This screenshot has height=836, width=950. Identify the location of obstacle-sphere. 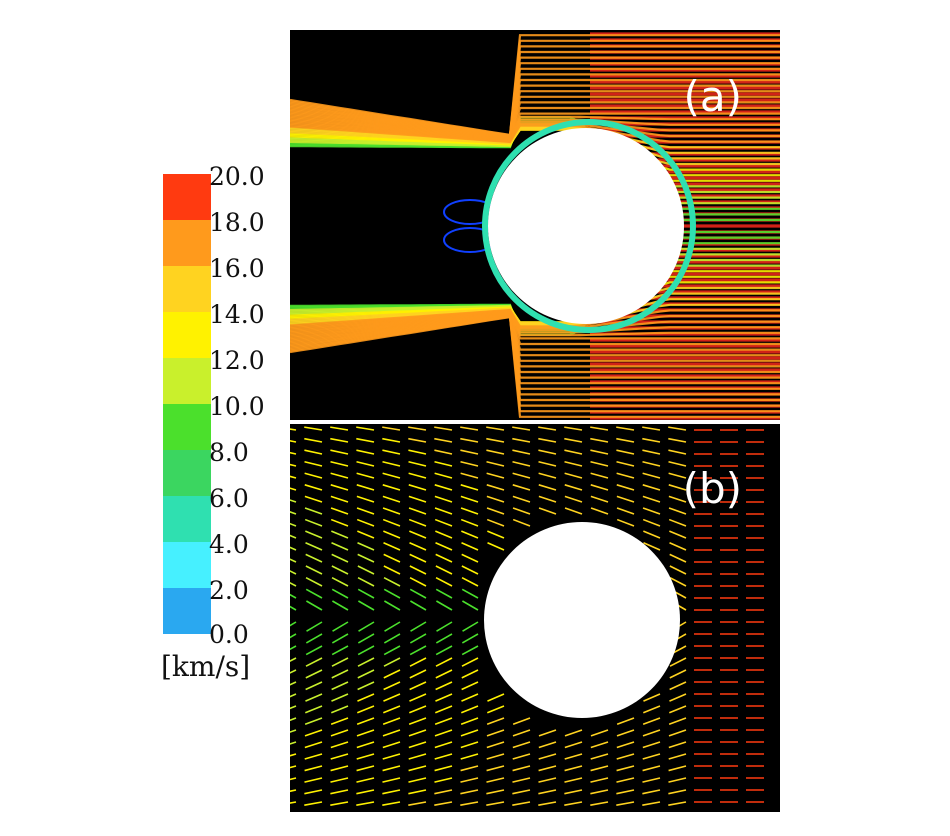
(582, 620).